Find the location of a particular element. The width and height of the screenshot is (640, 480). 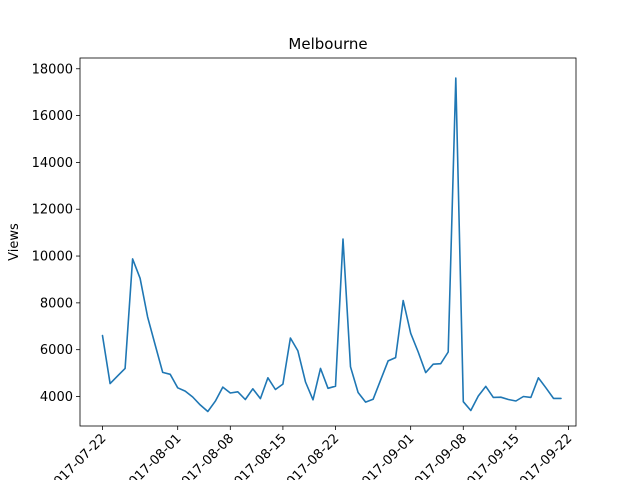

y-tick-label: 8000 is located at coordinates (56, 303).